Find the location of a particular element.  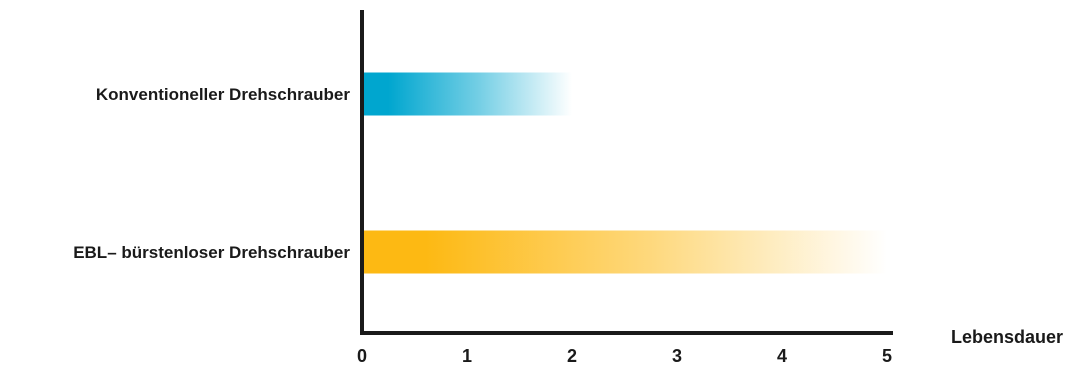

category-label-2: EBL– bürstenloser Drehschrauber is located at coordinates (211, 252).